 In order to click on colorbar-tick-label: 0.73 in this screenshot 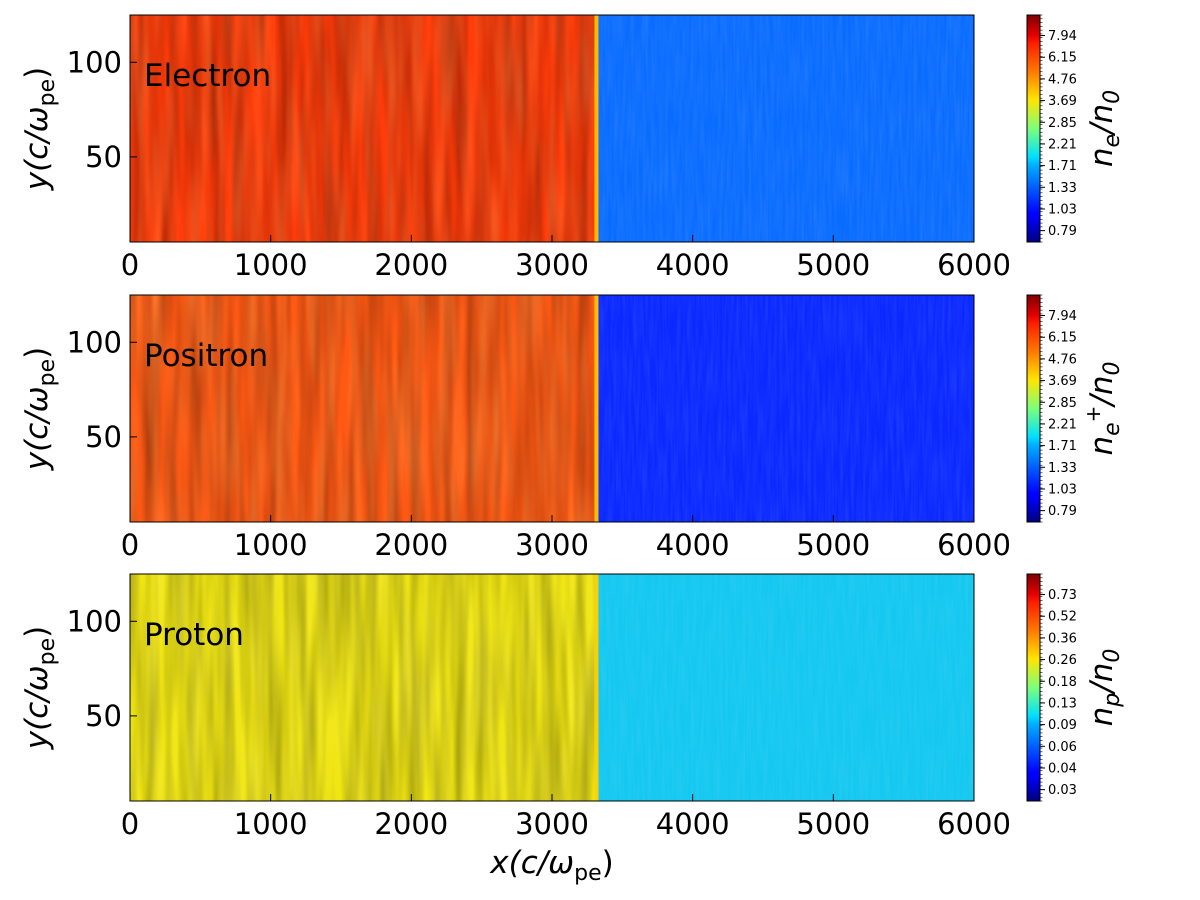, I will do `click(1062, 595)`.